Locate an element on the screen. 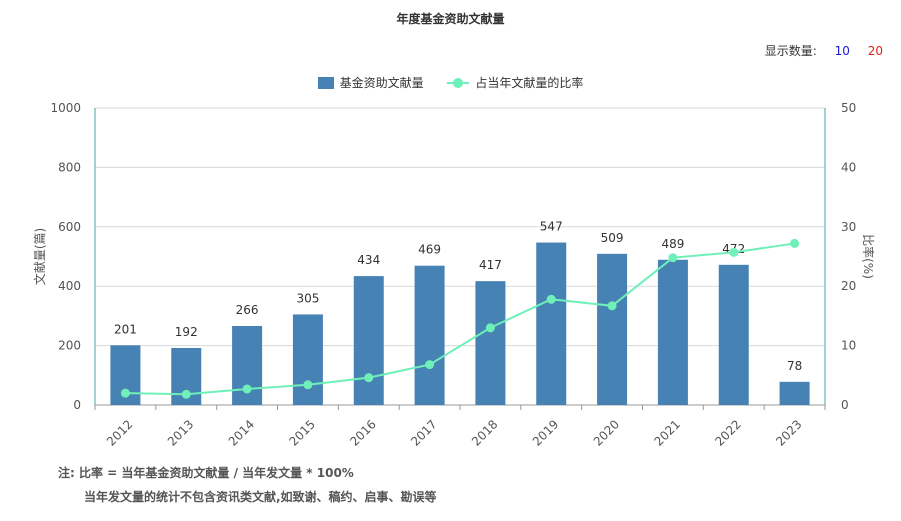  legend-item-line: 占当年文献量的比率 is located at coordinates (515, 82).